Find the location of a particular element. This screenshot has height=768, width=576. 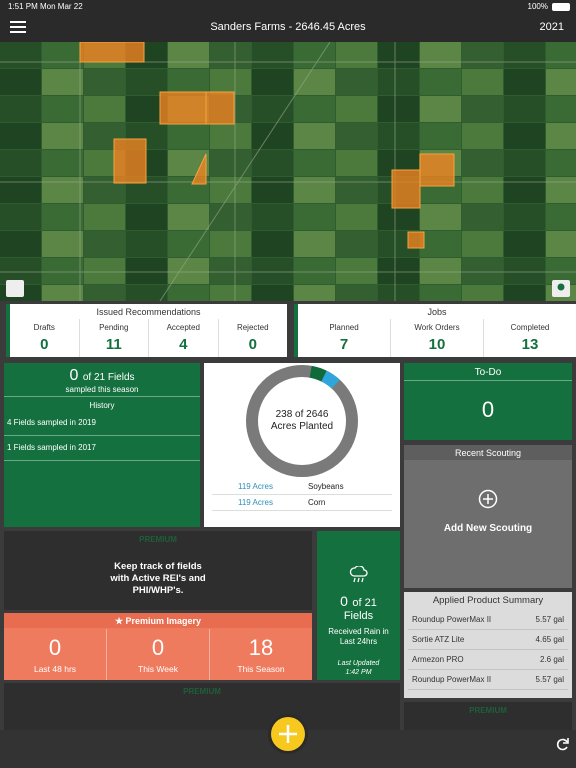

stat-label: Drafts is located at coordinates (44, 327).